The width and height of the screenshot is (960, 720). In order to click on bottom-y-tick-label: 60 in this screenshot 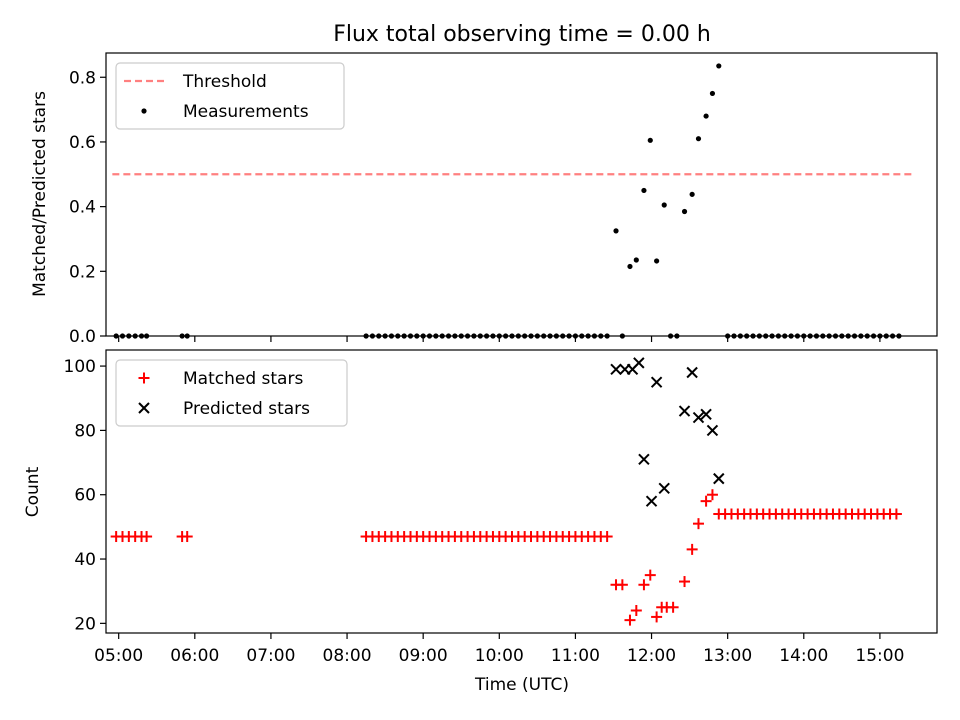, I will do `click(85, 496)`.